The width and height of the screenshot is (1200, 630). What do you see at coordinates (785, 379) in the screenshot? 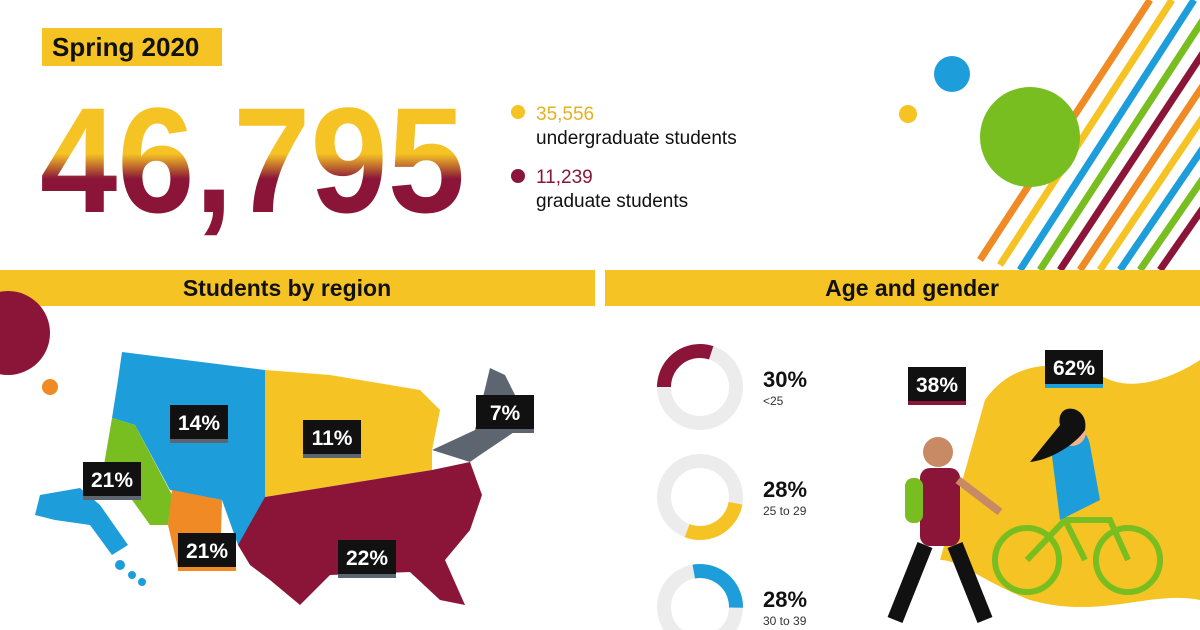
I see `age-percent: 30%` at bounding box center [785, 379].